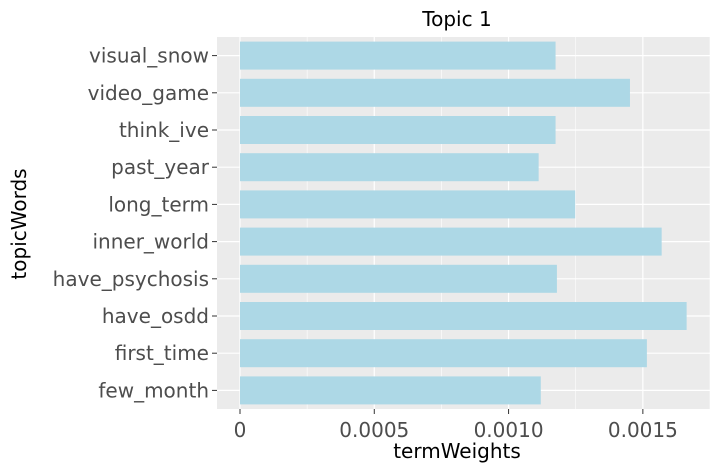 This screenshot has width=722, height=475. What do you see at coordinates (164, 130) in the screenshot?
I see `y-tick-label: think_ive` at bounding box center [164, 130].